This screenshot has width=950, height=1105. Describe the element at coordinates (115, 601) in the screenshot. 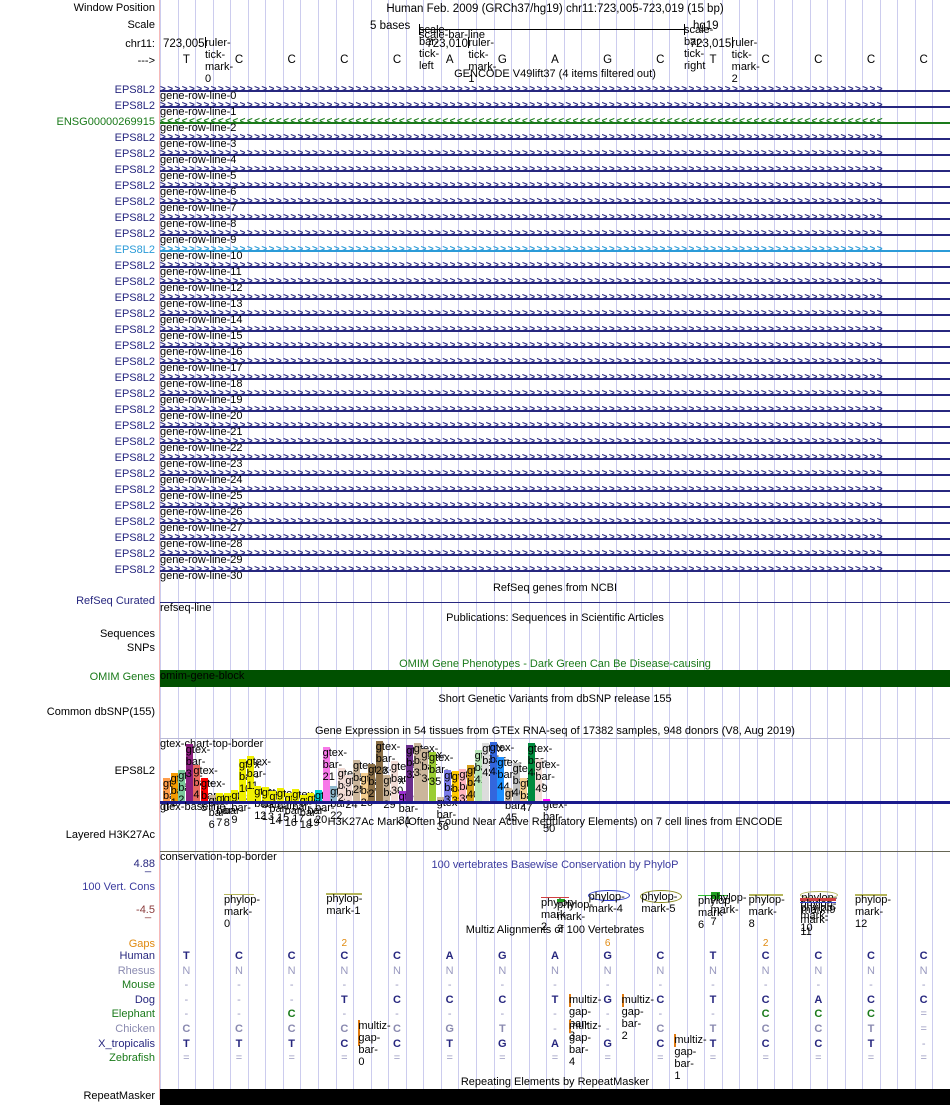

I see `refseq-label: RefSeq Curated` at that location.